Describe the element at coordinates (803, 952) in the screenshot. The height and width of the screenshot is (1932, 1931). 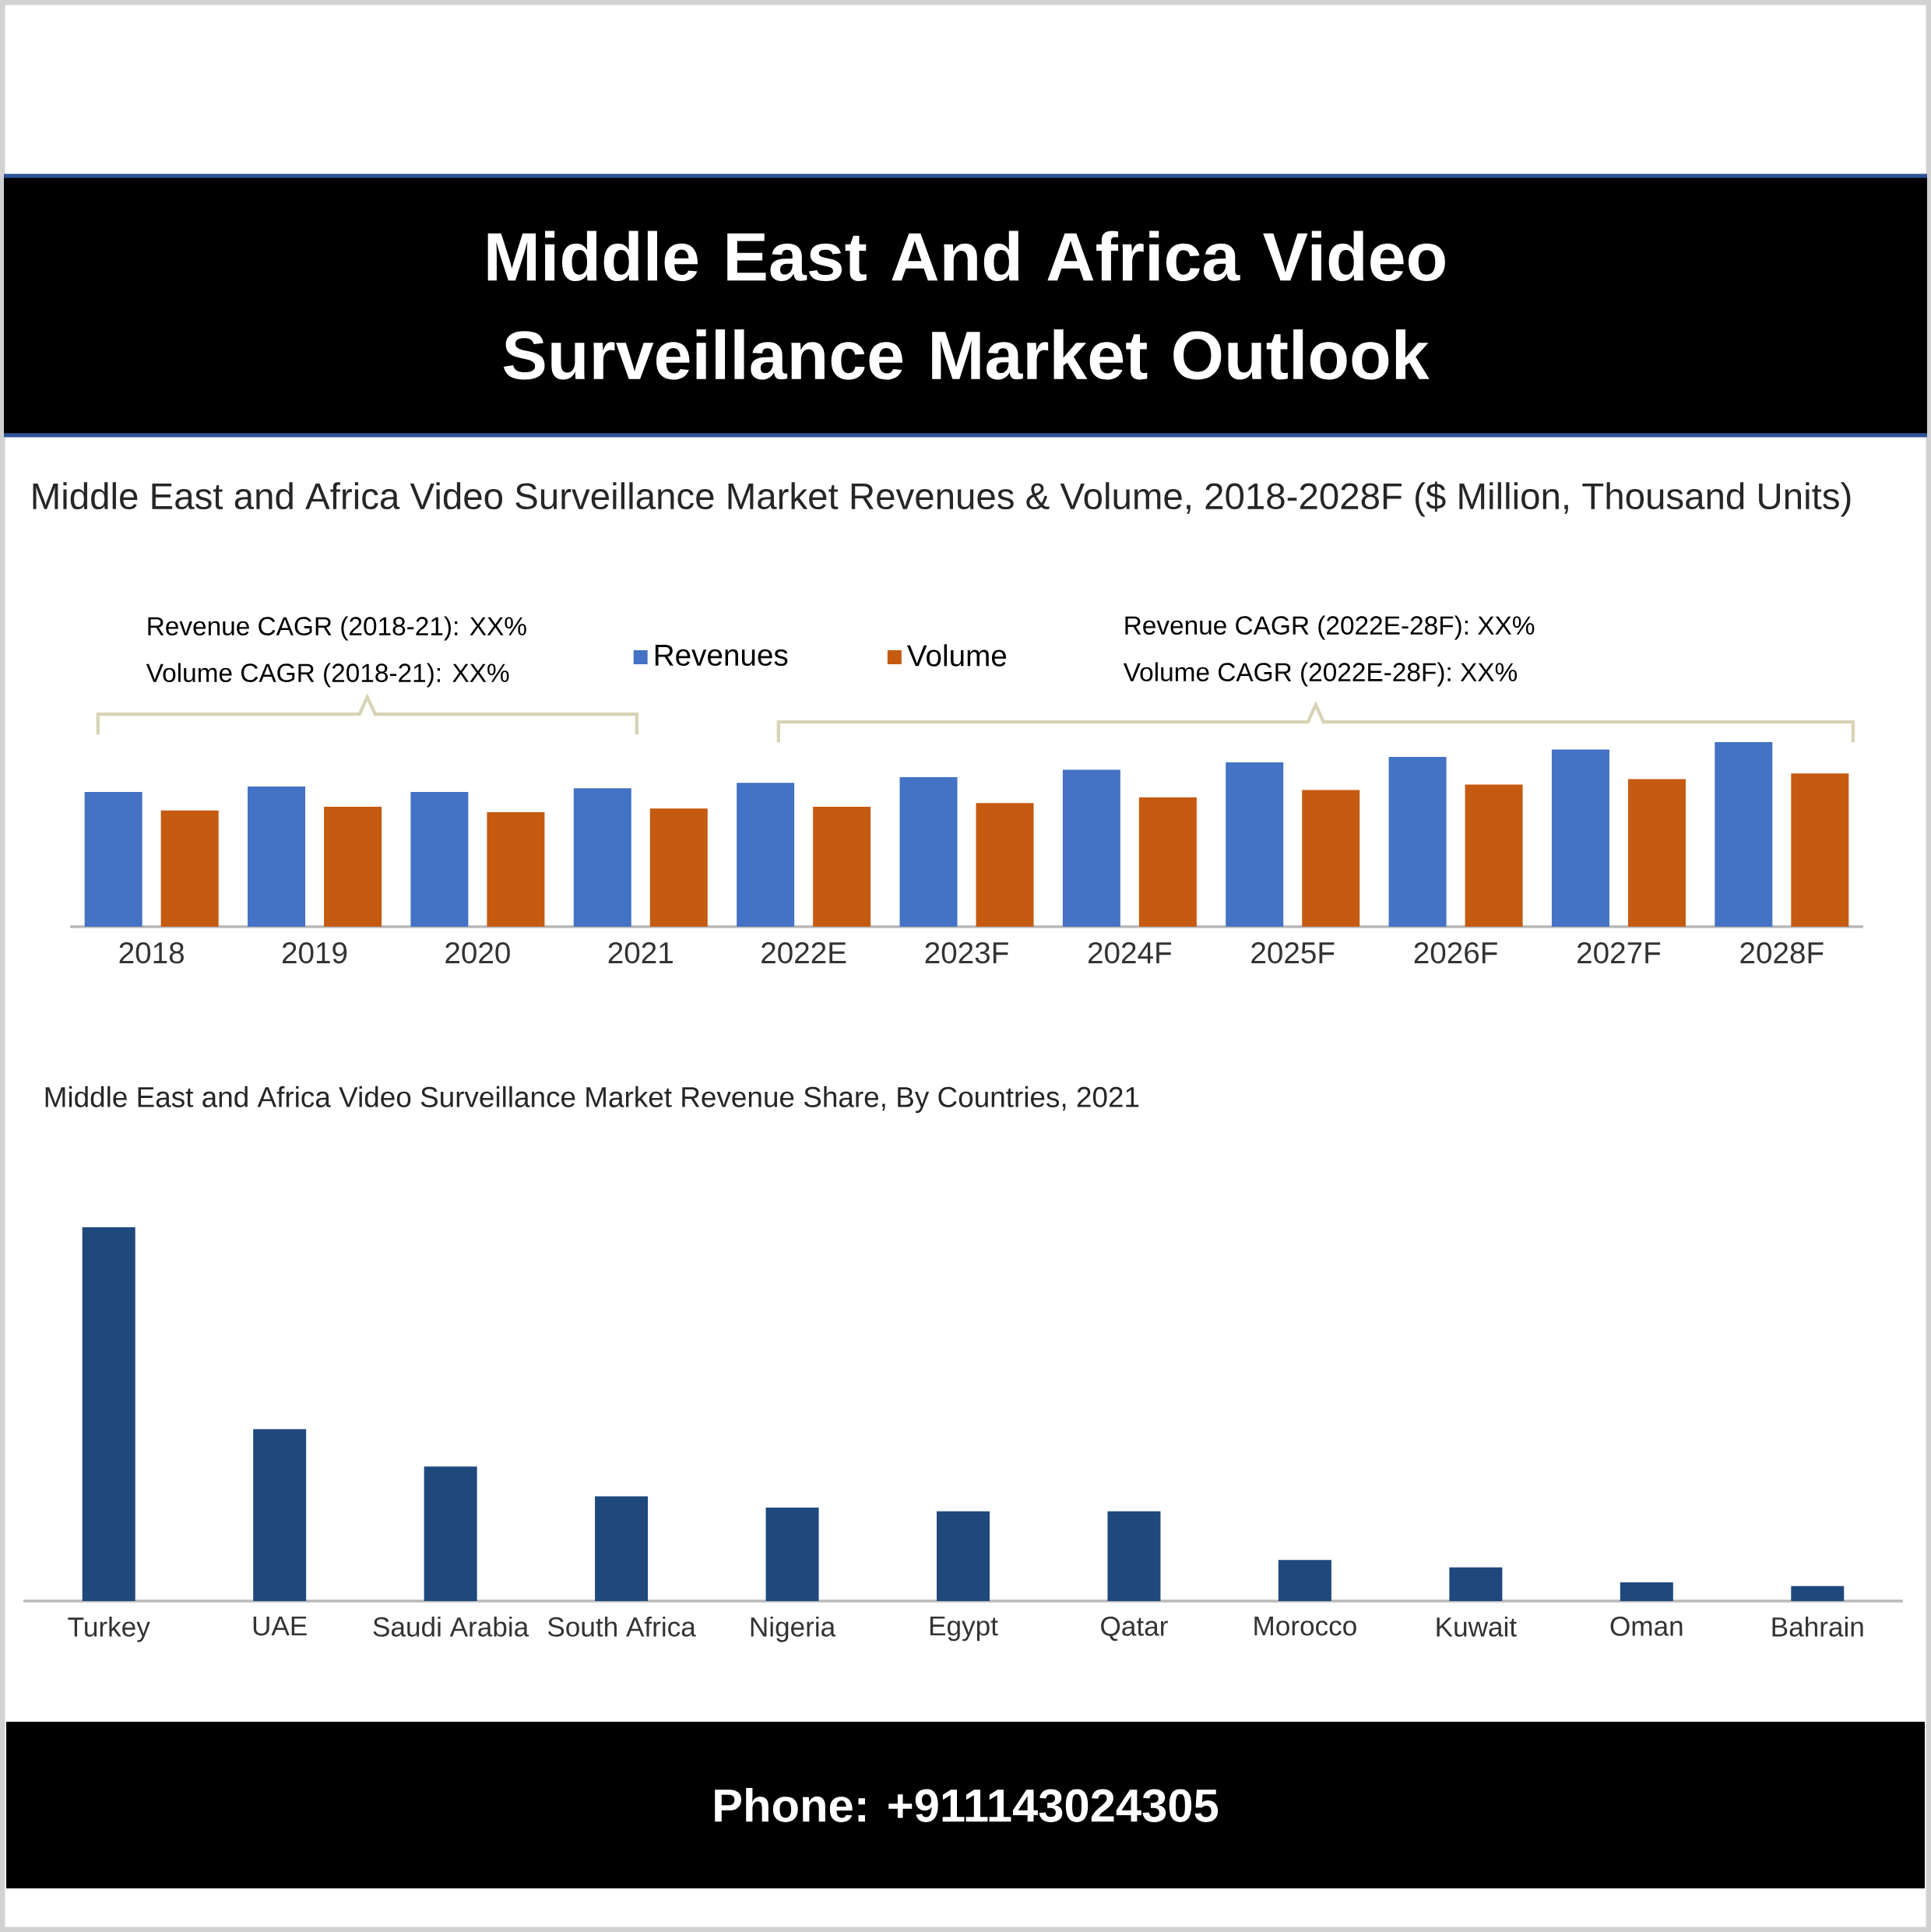
I see `x-tick-label: 2022E` at that location.